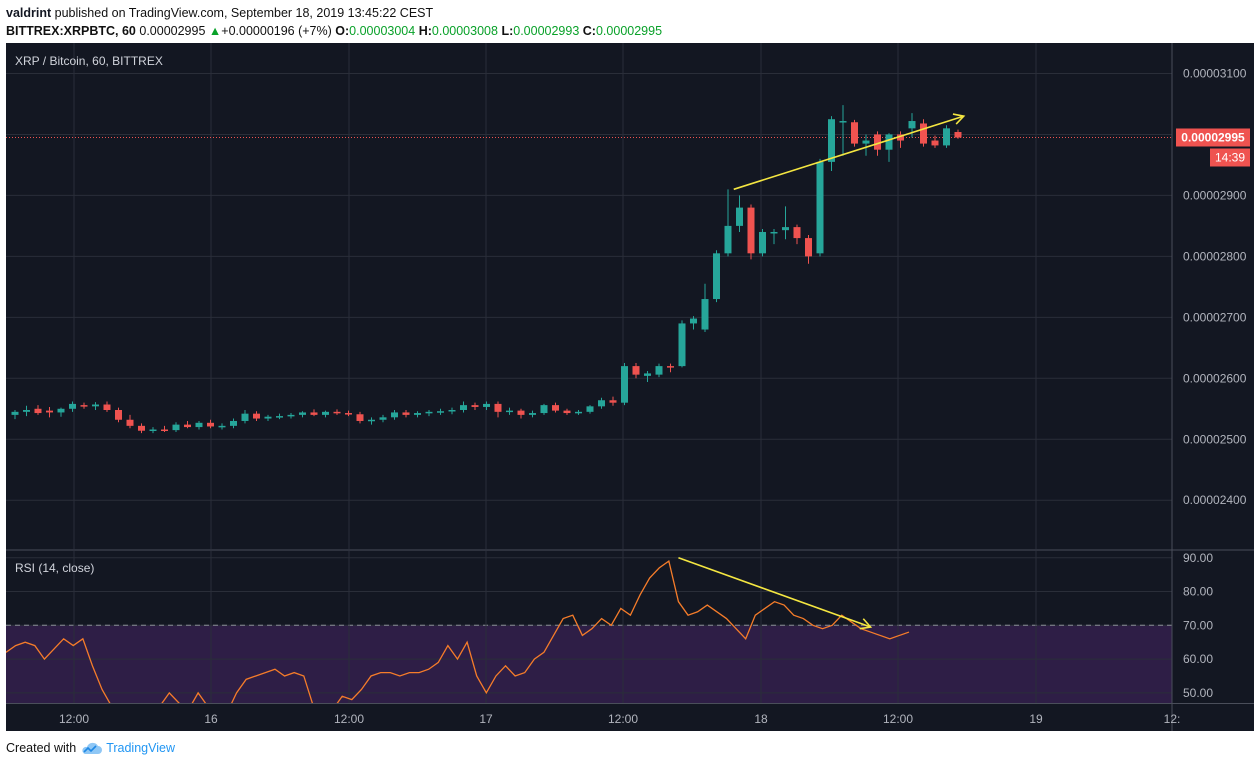  Describe the element at coordinates (29, 13) in the screenshot. I see `author-name: valdrint` at that location.